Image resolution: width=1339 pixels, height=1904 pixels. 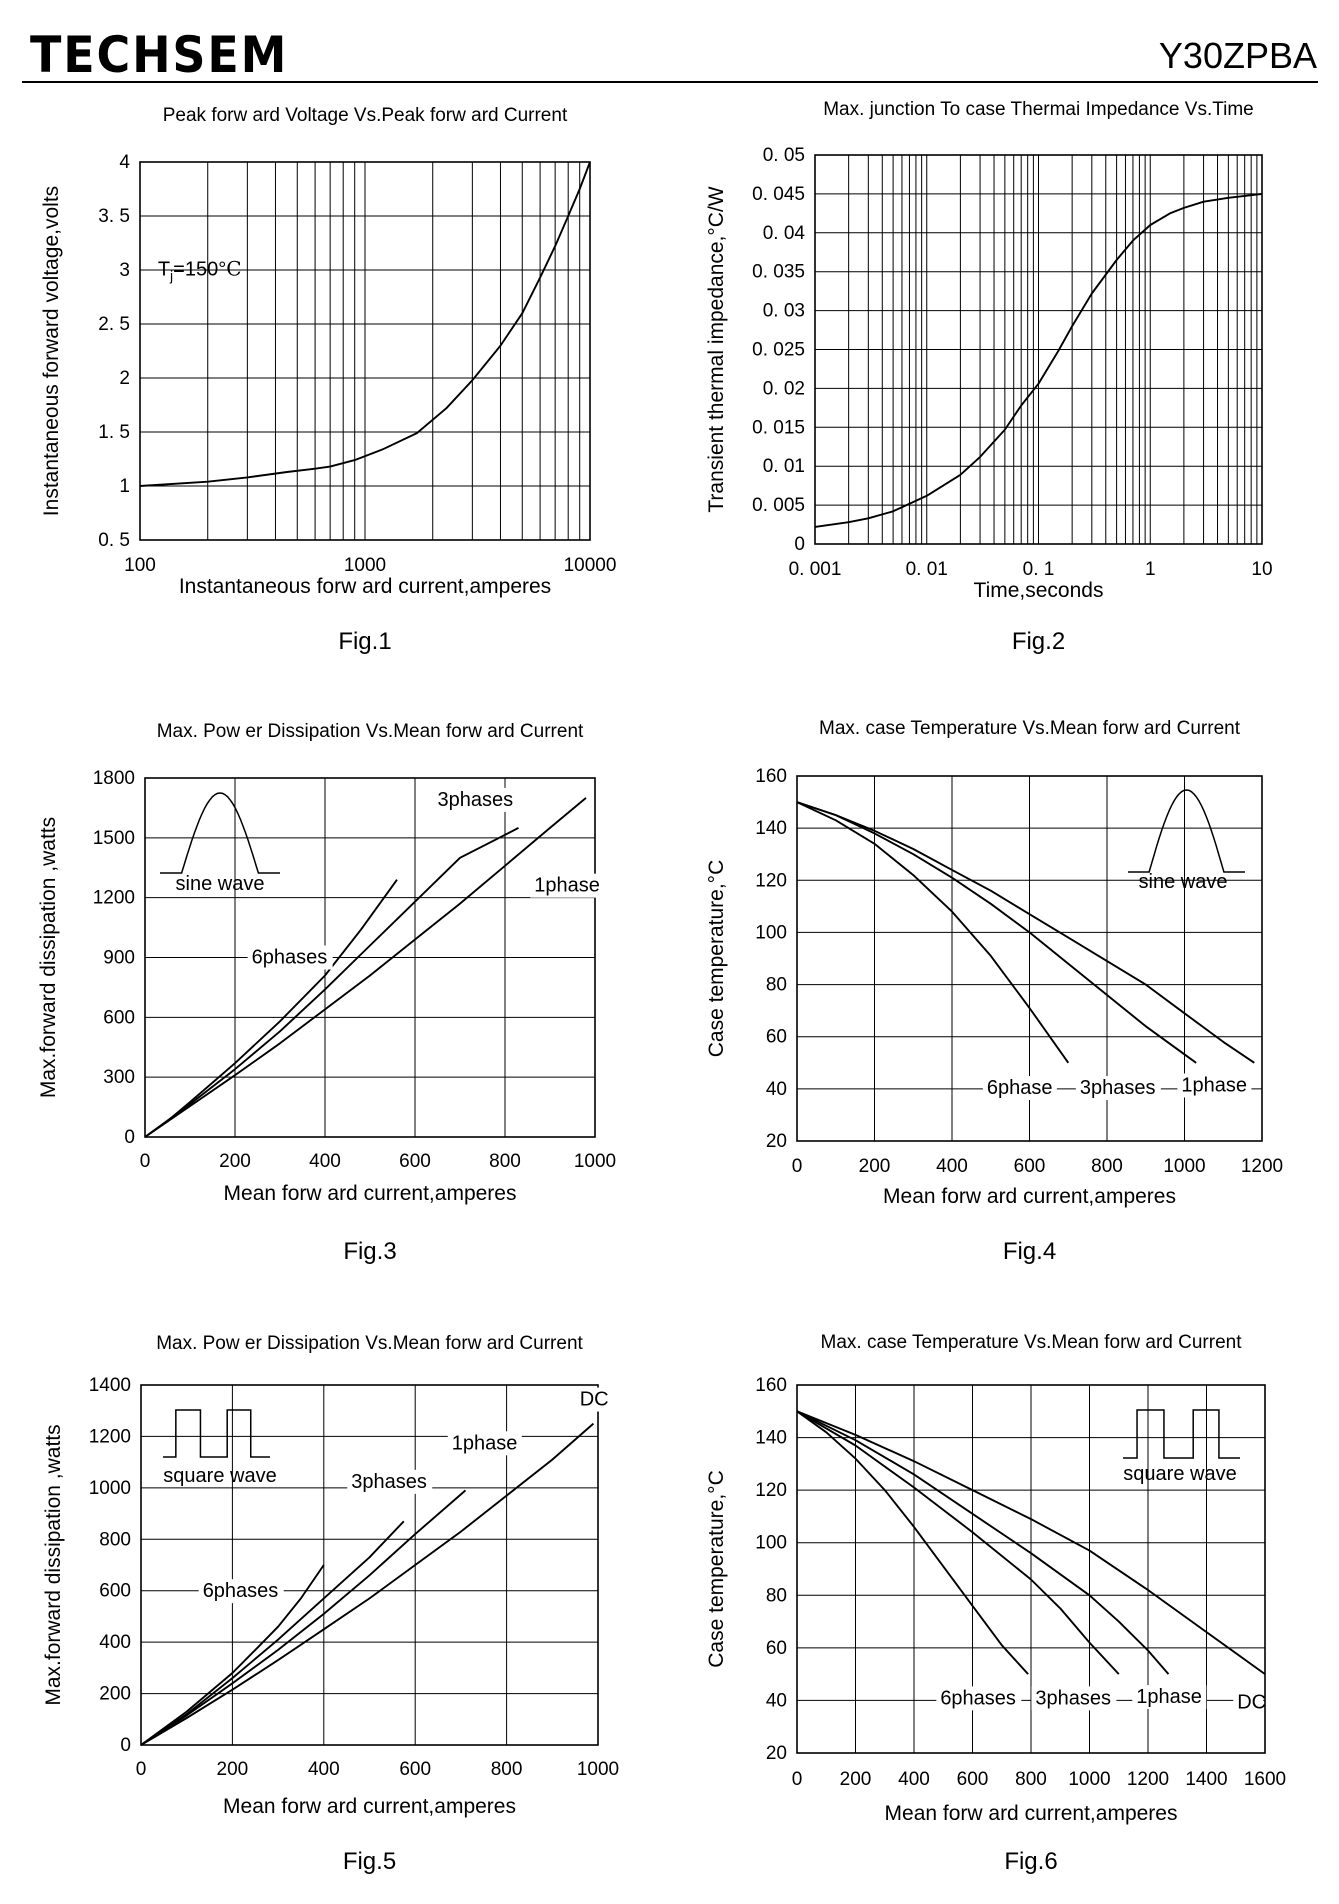 What do you see at coordinates (1107, 1166) in the screenshot?
I see `fig4-xtick-label: 800` at bounding box center [1107, 1166].